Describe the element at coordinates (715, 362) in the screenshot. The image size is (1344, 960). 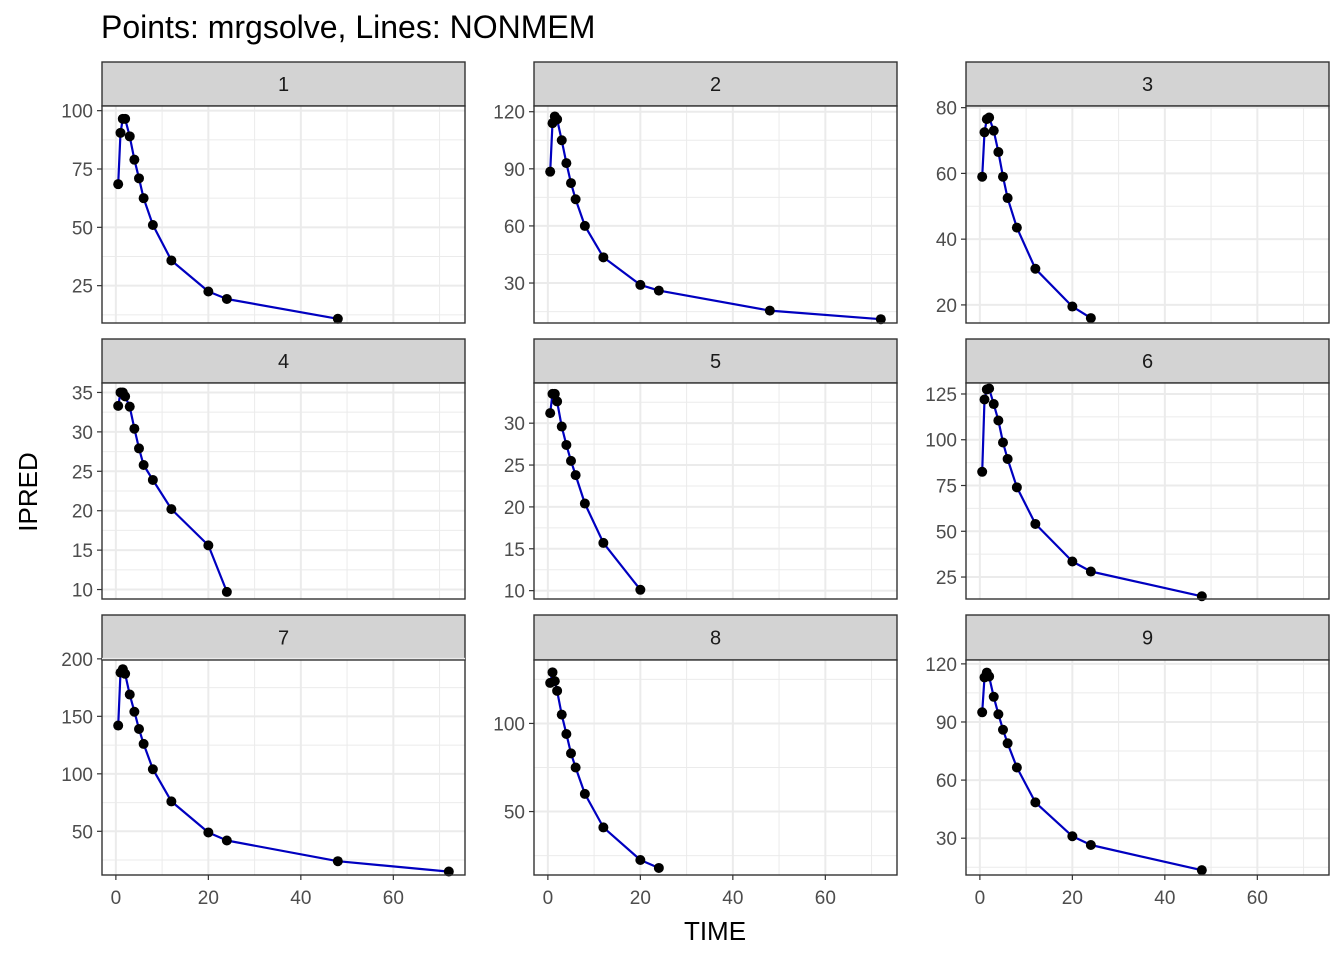
I see `strip-label-5: 5` at that location.